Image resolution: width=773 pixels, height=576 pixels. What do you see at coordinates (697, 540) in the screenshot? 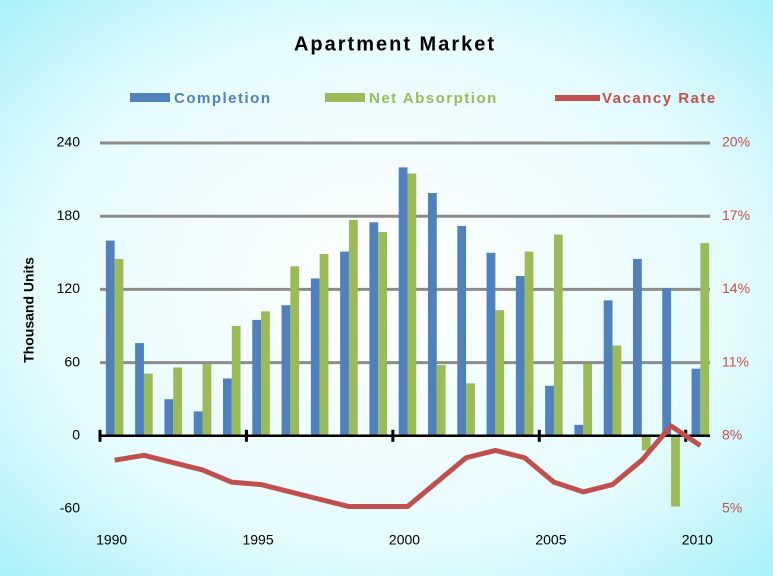
I see `x-tick-label: 2010` at bounding box center [697, 540].